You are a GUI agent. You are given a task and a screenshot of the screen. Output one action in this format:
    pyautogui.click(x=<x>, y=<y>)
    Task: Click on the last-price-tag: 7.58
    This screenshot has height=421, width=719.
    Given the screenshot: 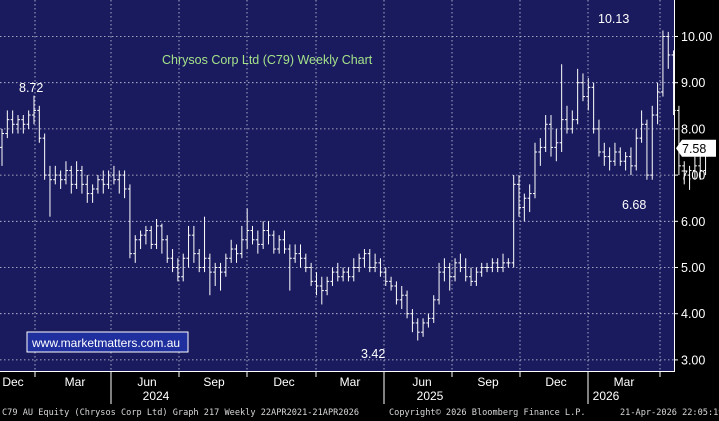 What is the action you would take?
    pyautogui.click(x=696, y=148)
    